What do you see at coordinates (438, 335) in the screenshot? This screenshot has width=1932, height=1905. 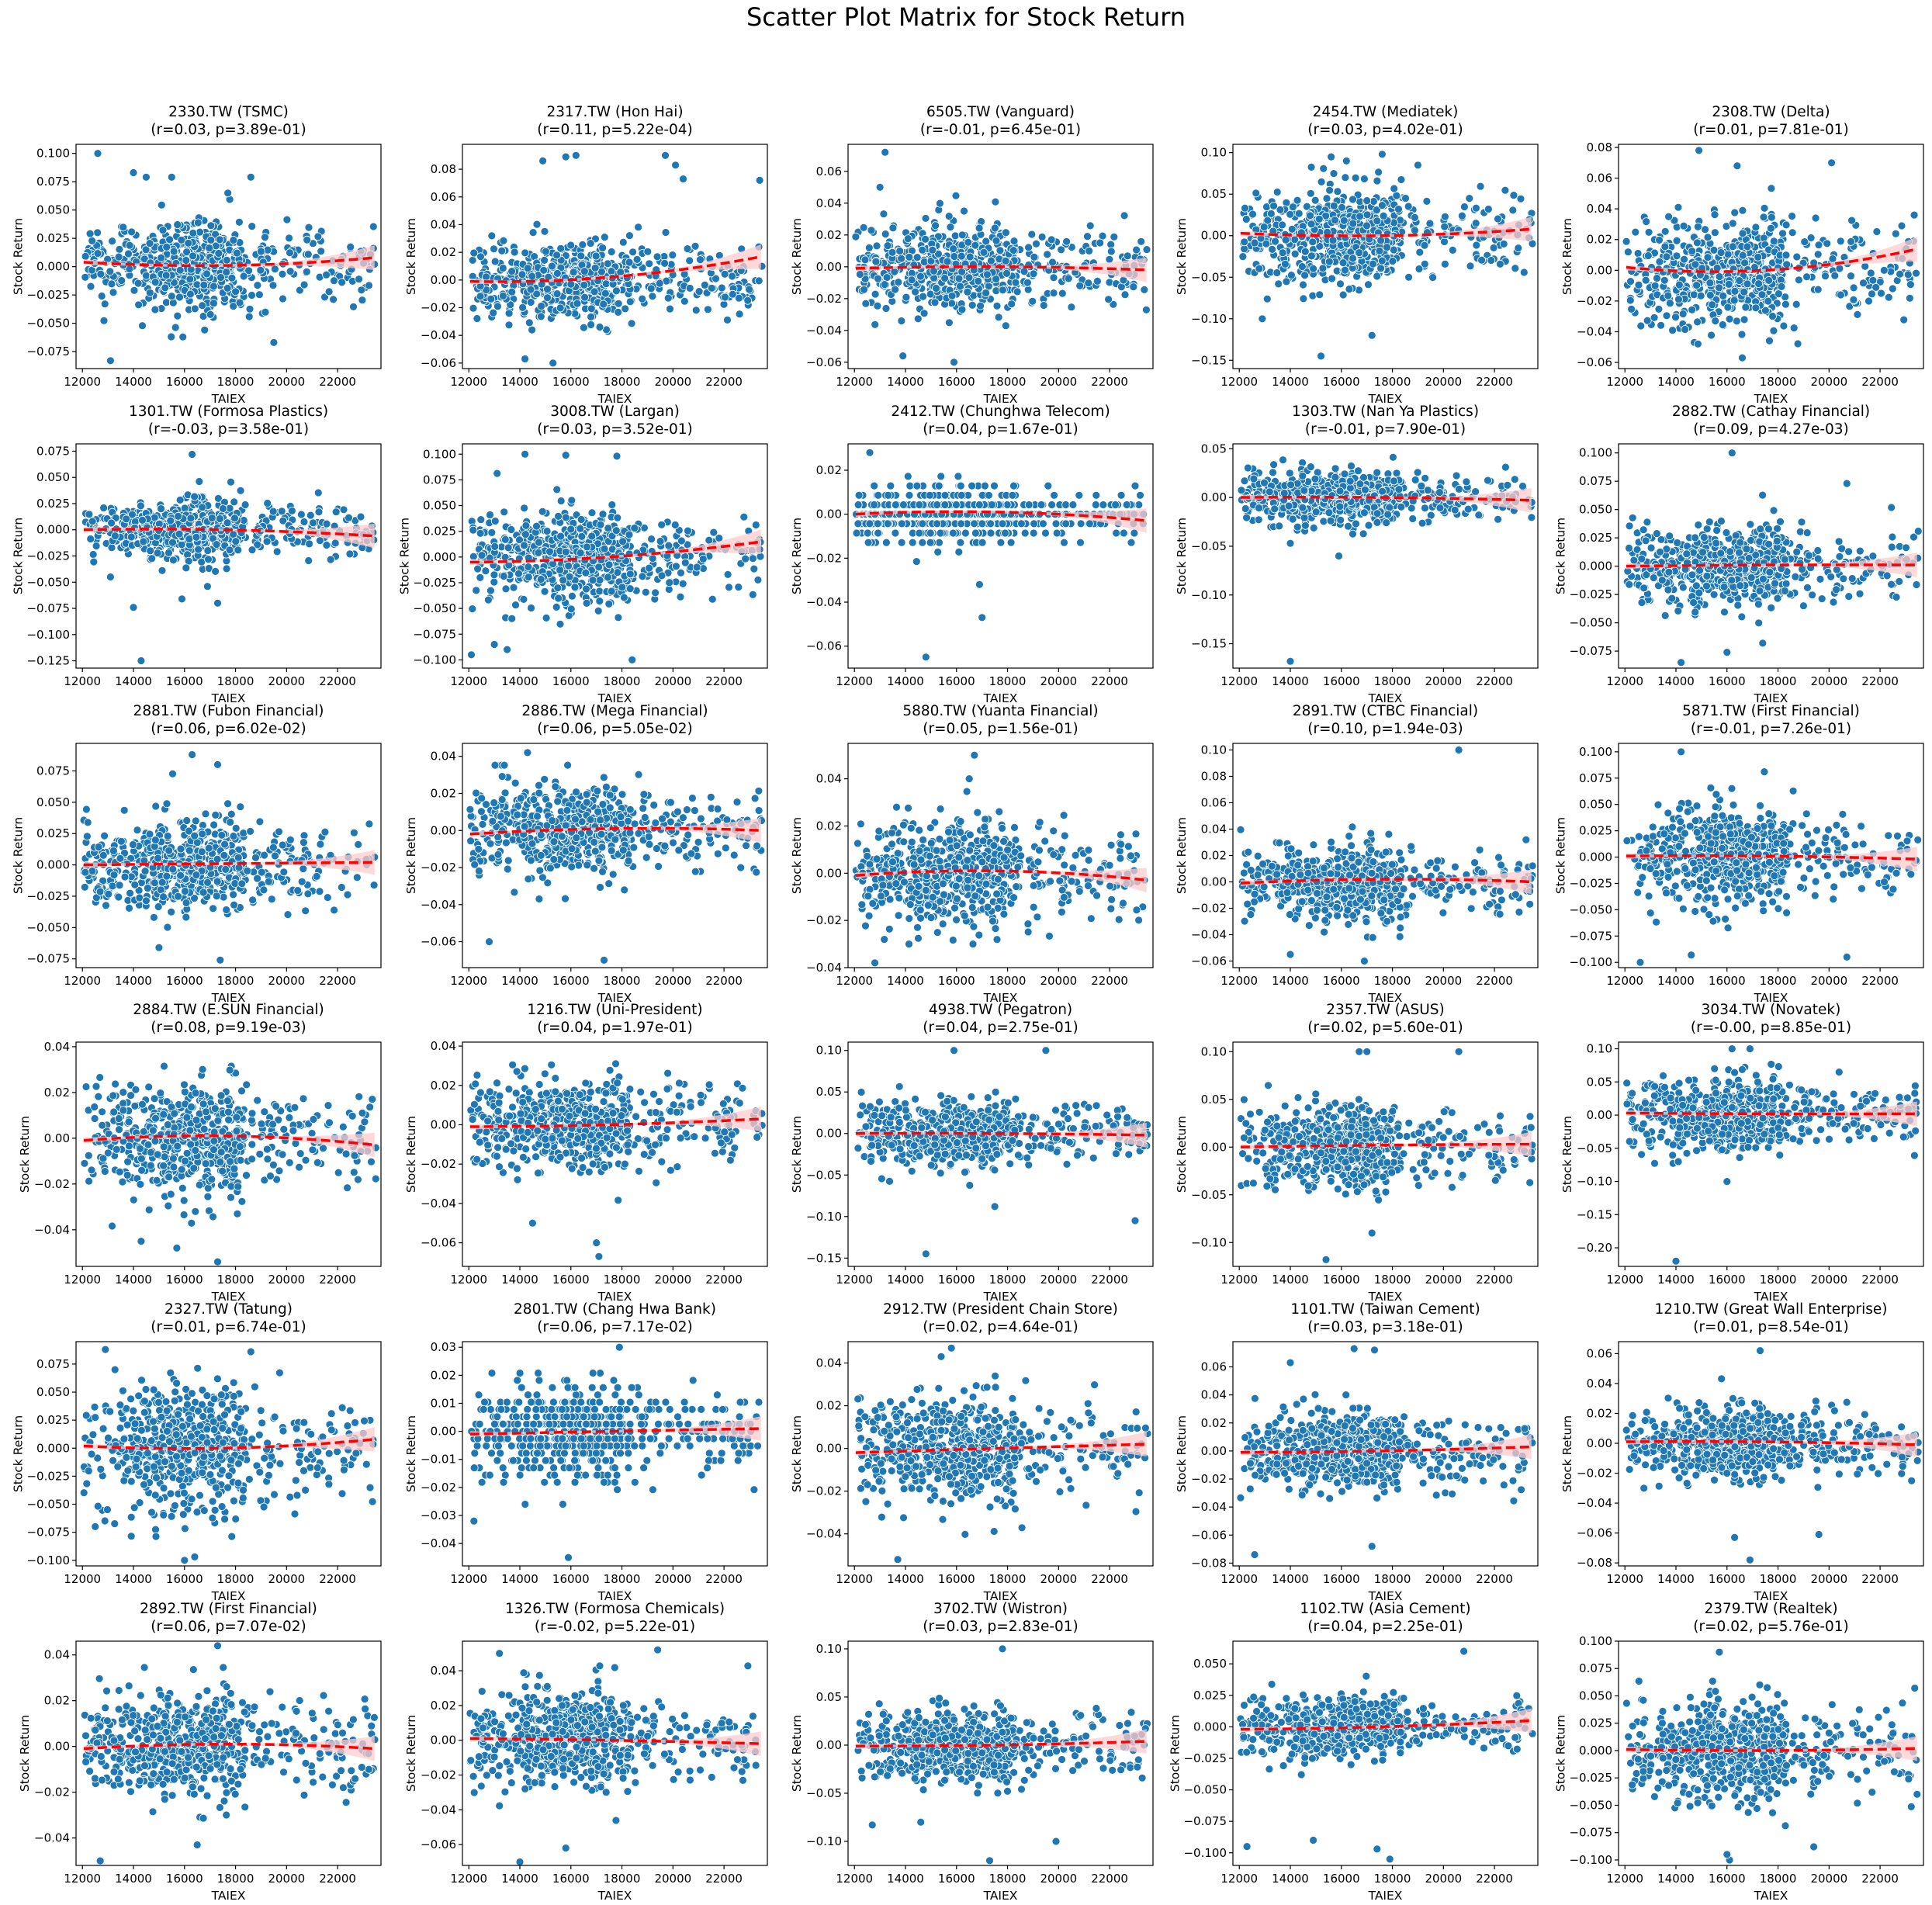 I see `y-tick-label: −0.04` at bounding box center [438, 335].